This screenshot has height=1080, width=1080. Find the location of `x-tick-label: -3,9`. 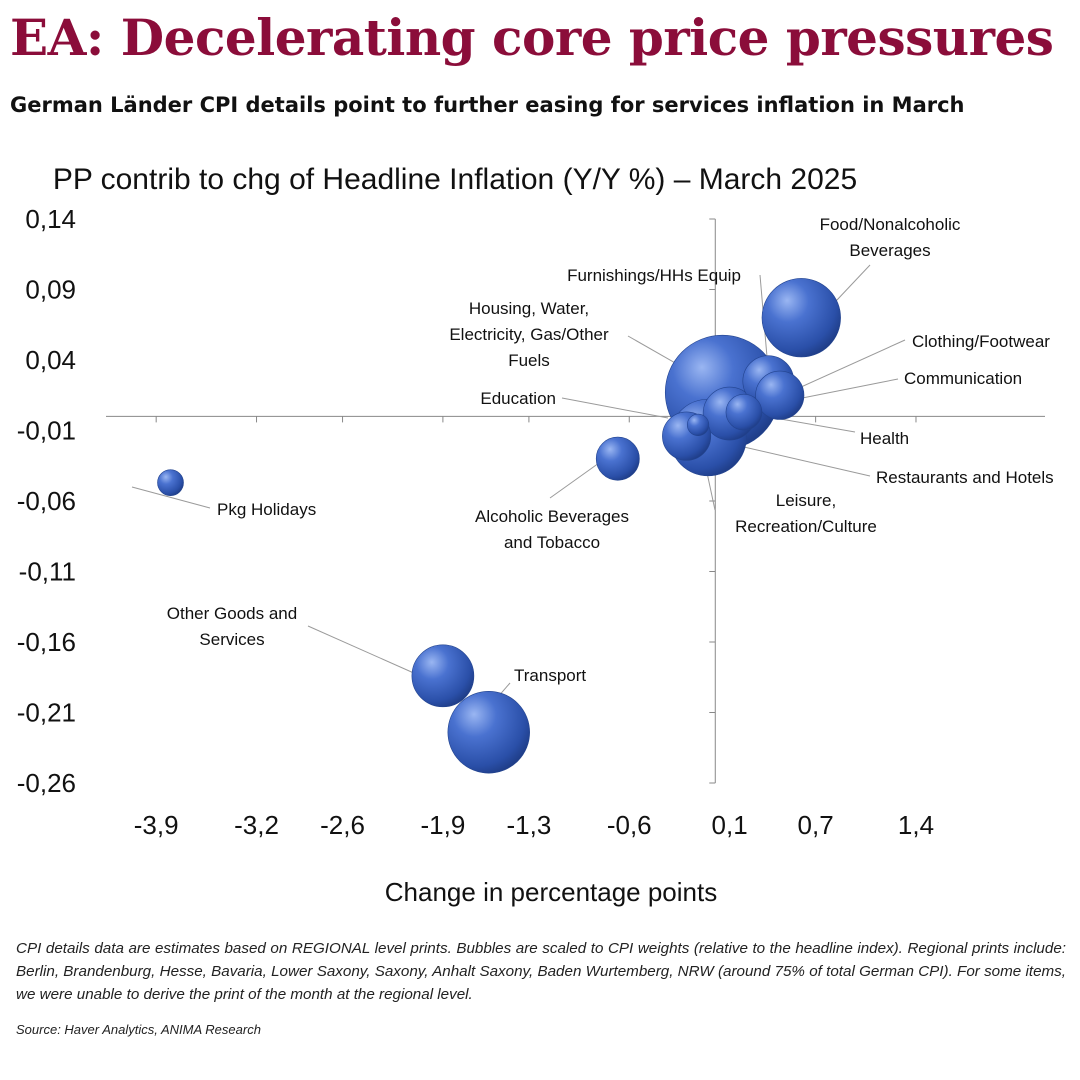

x-tick-label: -3,9 is located at coordinates (156, 825).